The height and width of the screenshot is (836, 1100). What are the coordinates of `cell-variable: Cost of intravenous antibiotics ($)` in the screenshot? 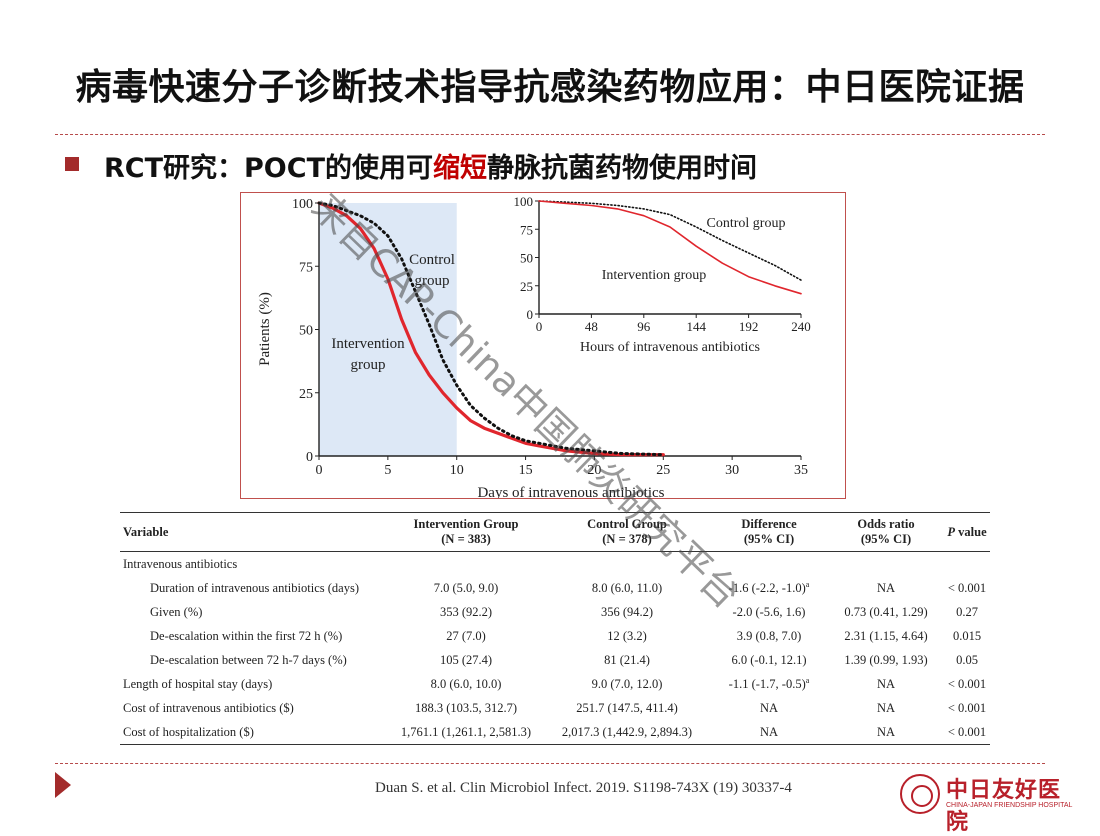 It's located at (254, 708).